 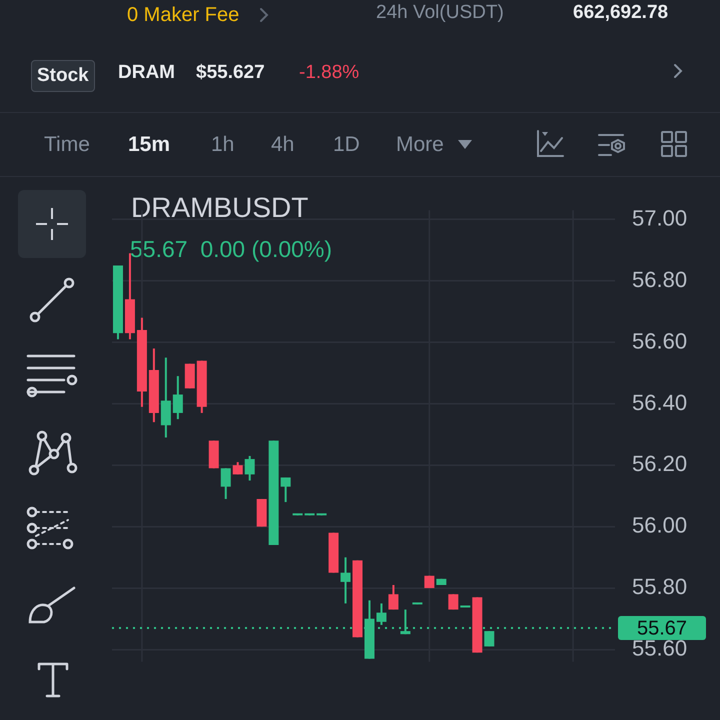 What do you see at coordinates (660, 525) in the screenshot?
I see `y-tick-label: 56.00` at bounding box center [660, 525].